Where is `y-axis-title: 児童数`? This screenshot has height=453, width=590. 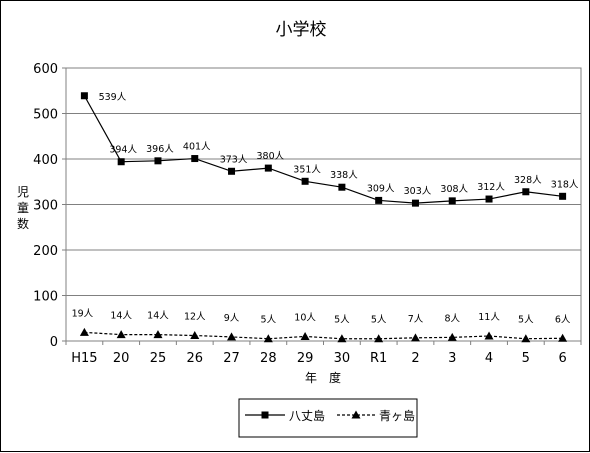
y-axis-title: 児童数 is located at coordinates (23, 208).